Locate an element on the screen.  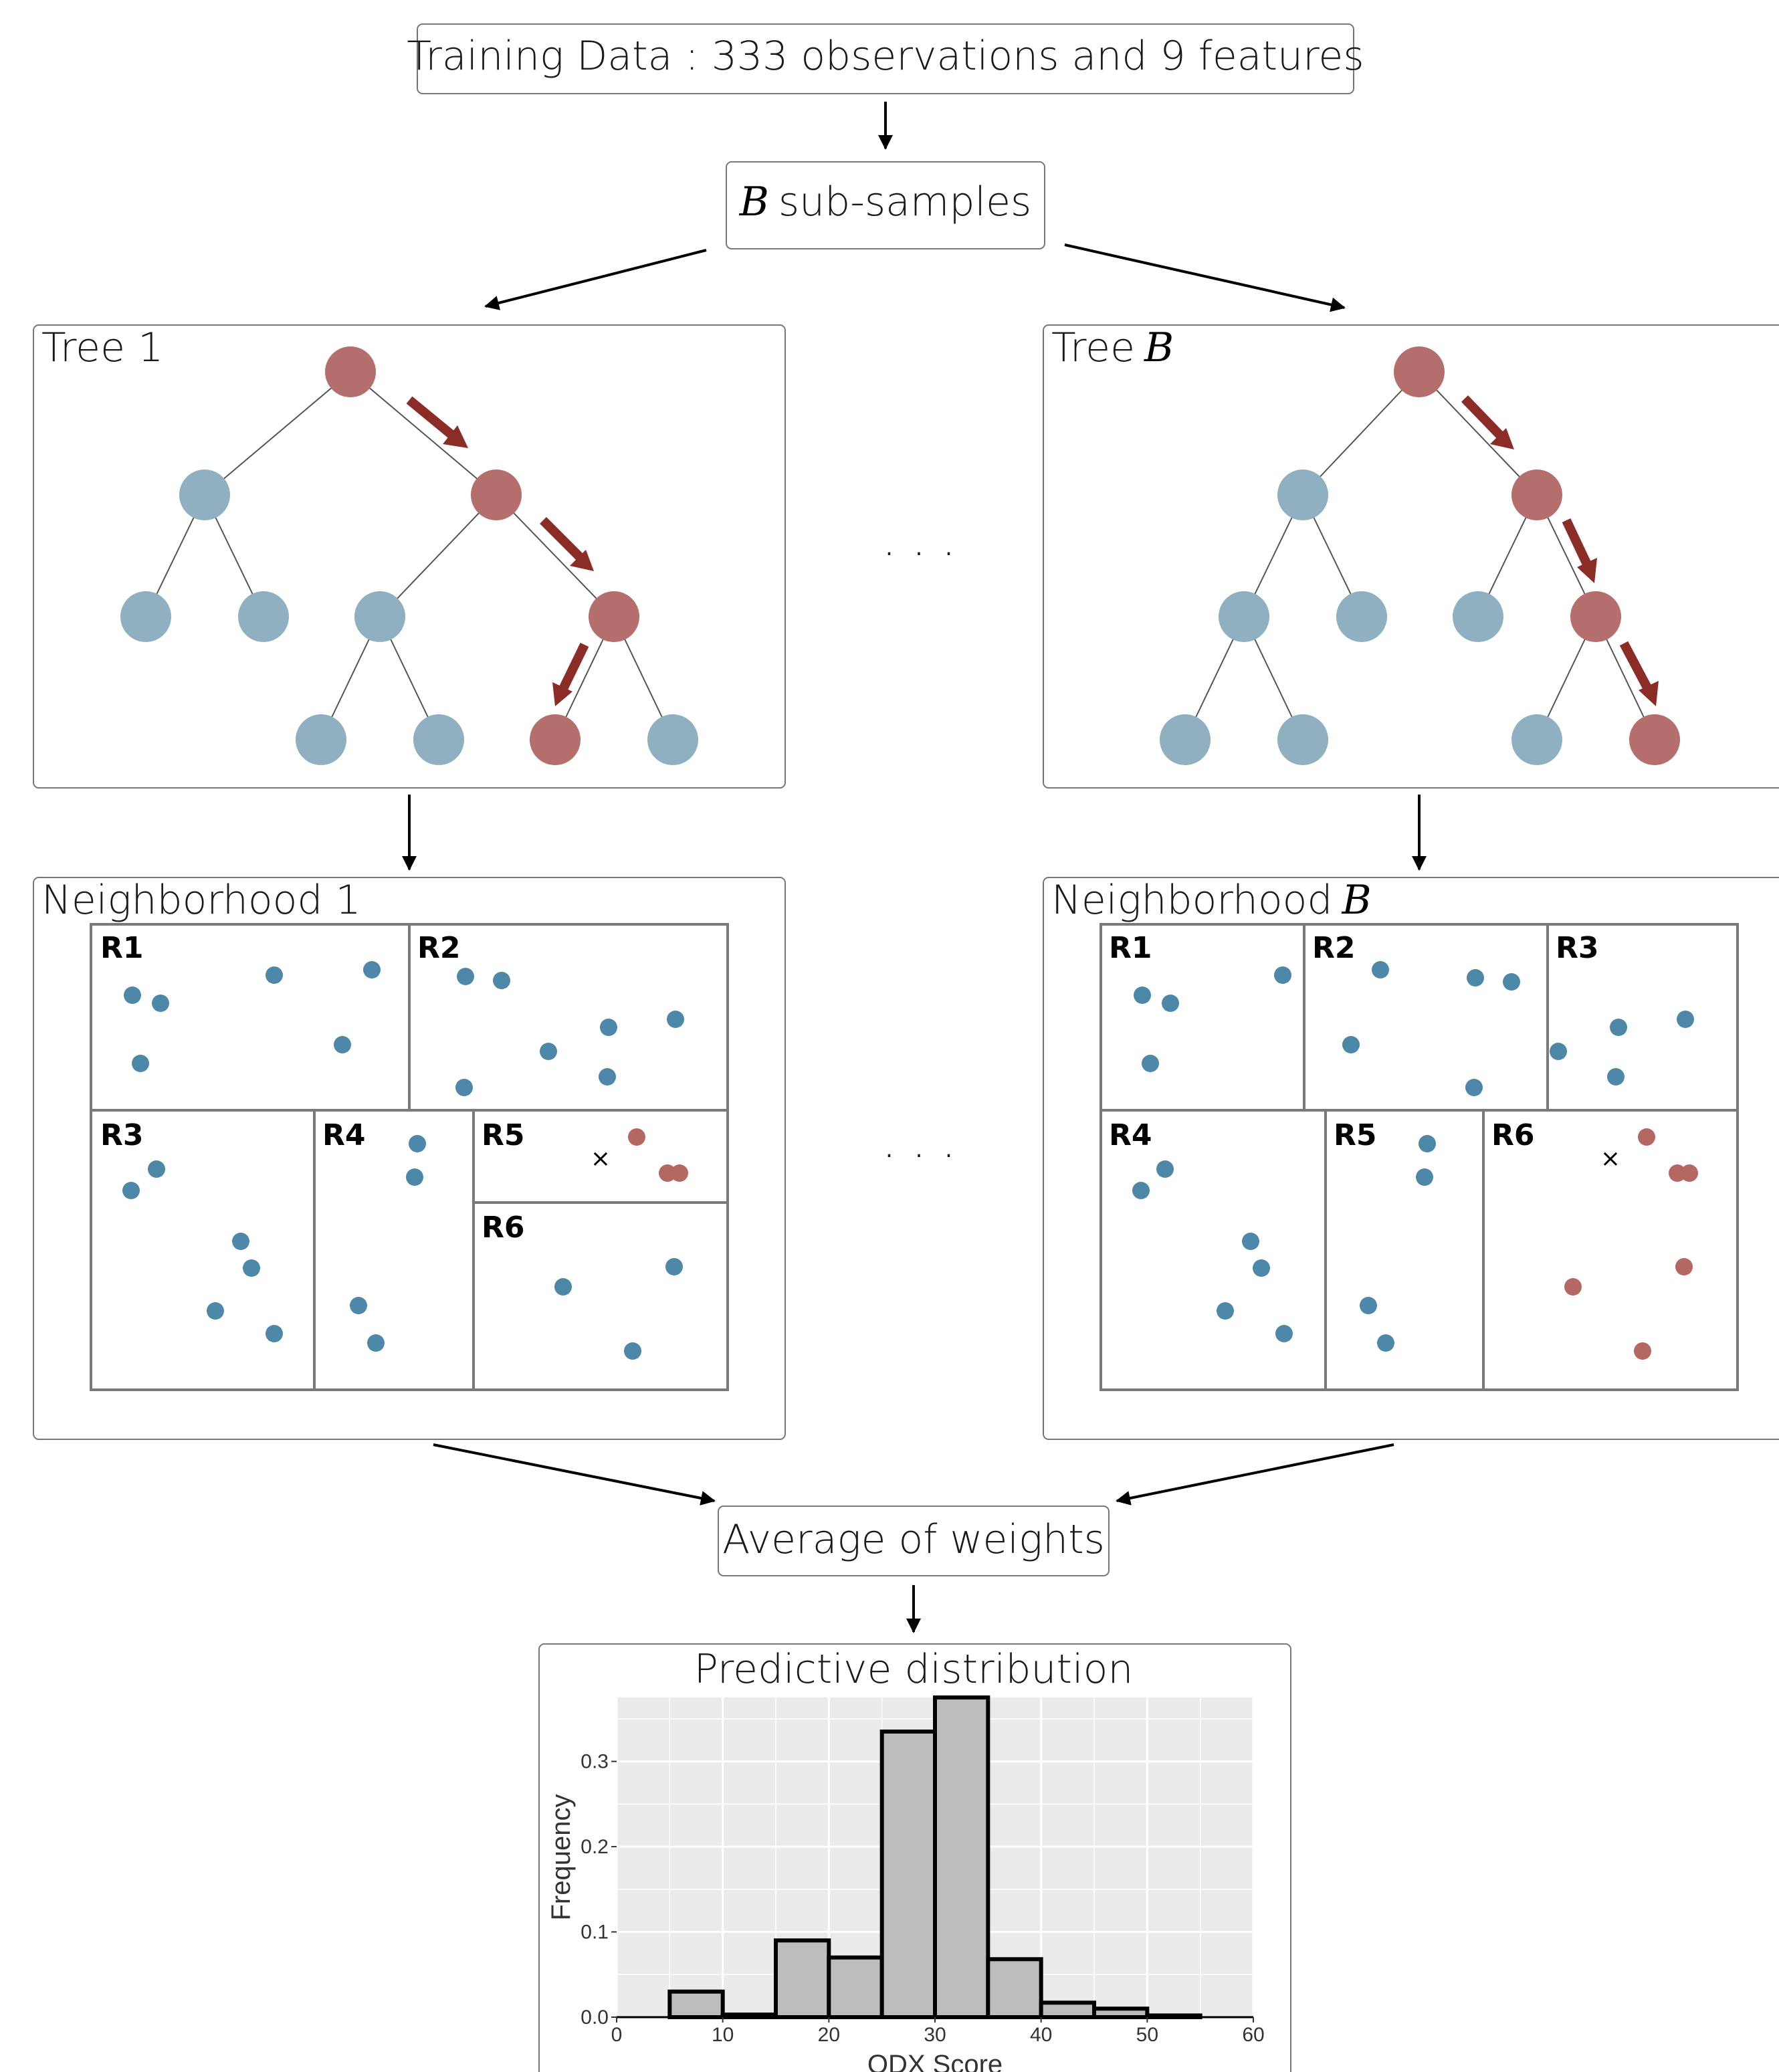
tree1-nodes is located at coordinates (409, 555).